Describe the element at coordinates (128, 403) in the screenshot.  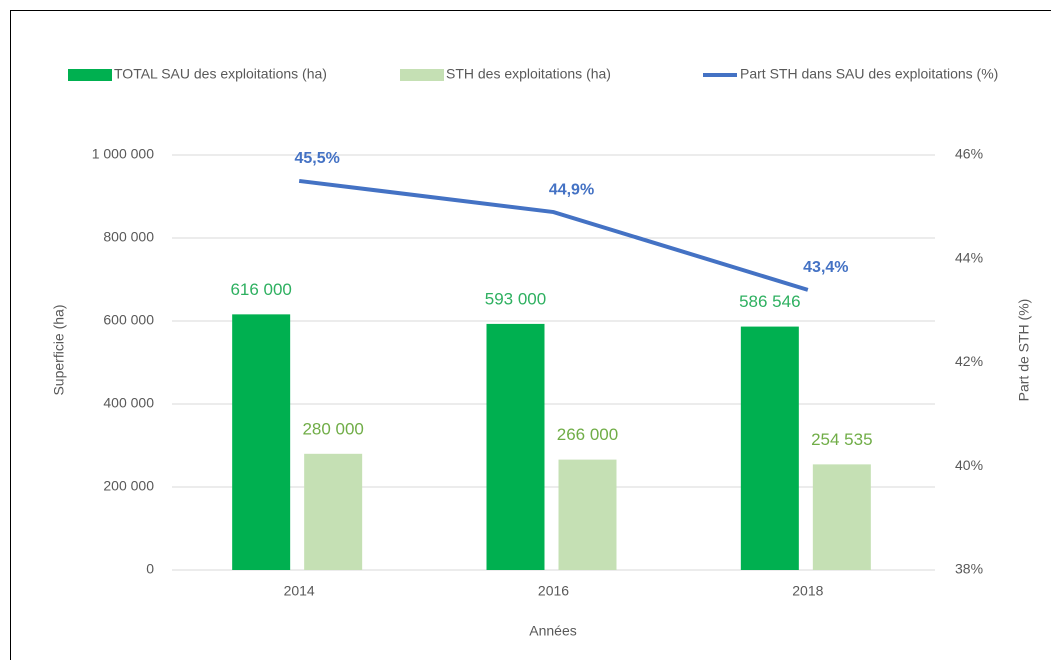
I see `y-tick-label: 400 000` at that location.